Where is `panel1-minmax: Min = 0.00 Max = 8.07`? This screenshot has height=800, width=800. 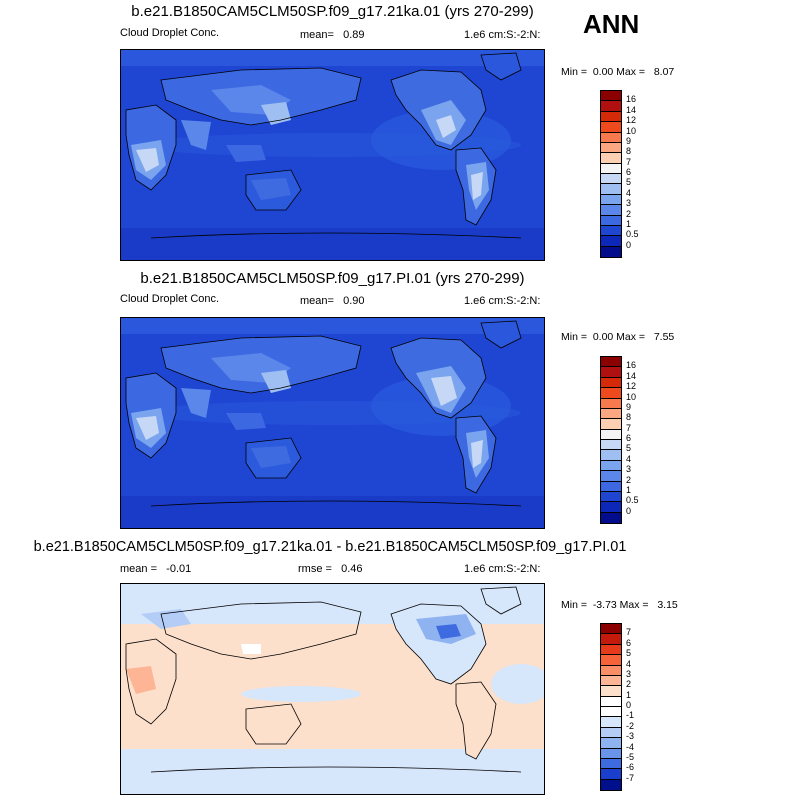 panel1-minmax: Min = 0.00 Max = 8.07 is located at coordinates (617, 72).